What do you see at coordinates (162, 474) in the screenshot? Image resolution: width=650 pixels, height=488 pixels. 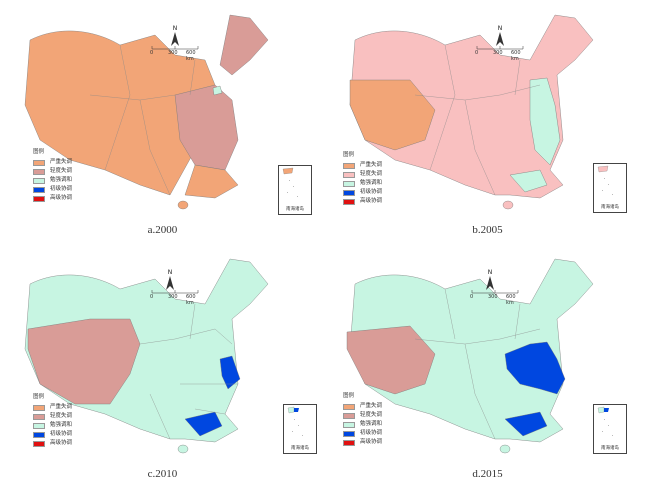 I see `panel-caption: c.2010` at bounding box center [162, 474].